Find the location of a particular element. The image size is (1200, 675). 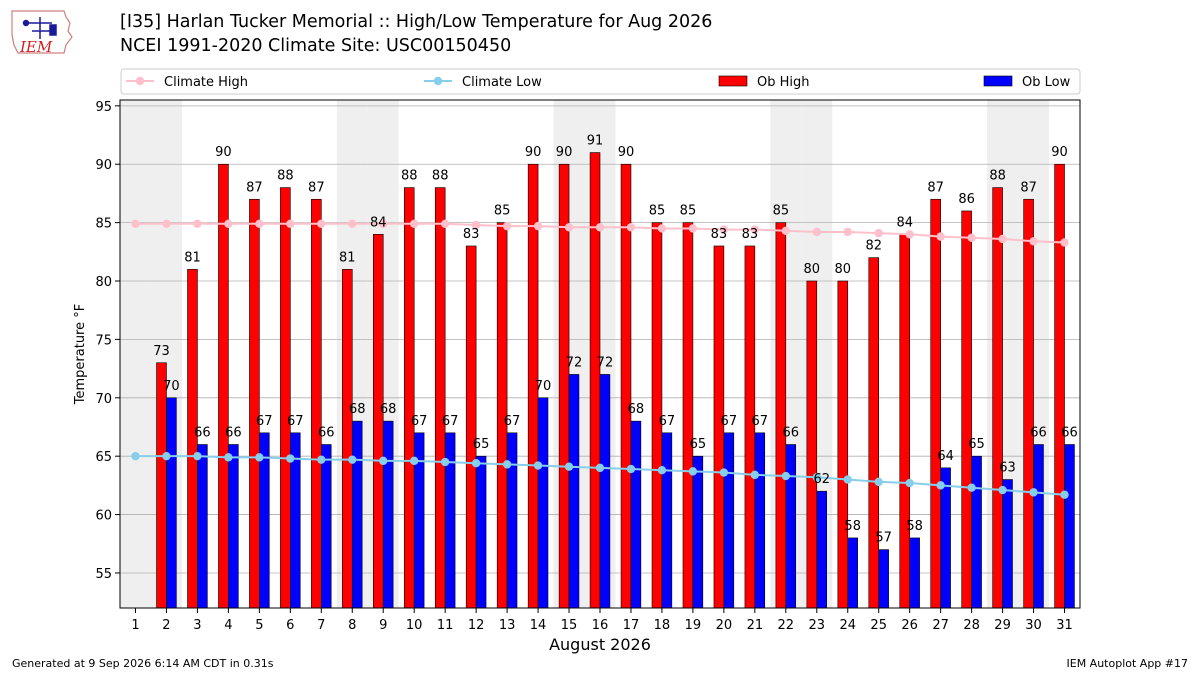

ob-high-label-23: 80 is located at coordinates (812, 269).